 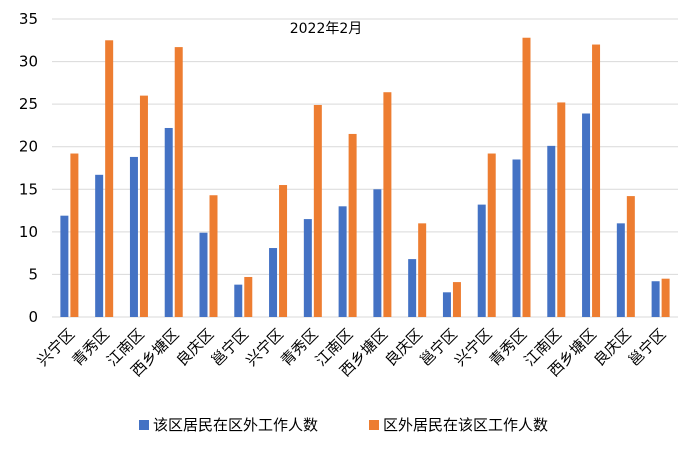 I want to click on y-tick-label: 0, so click(x=33, y=317).